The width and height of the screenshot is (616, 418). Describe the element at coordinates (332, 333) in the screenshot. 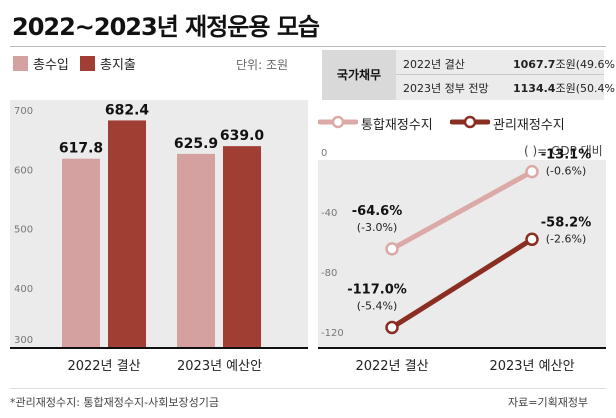

I see `y-tick-label: -120` at that location.